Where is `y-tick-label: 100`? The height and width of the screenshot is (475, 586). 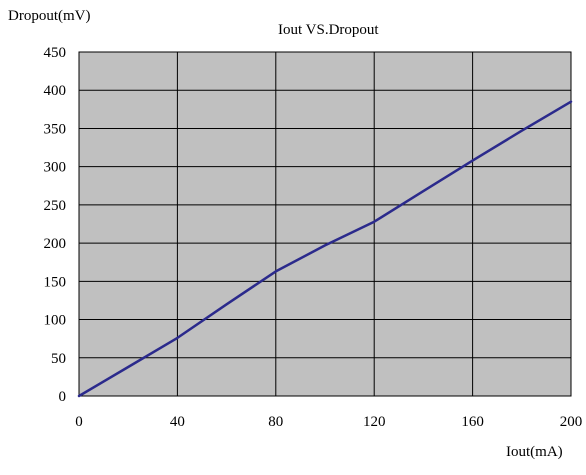 y-tick-label: 100 is located at coordinates (55, 321).